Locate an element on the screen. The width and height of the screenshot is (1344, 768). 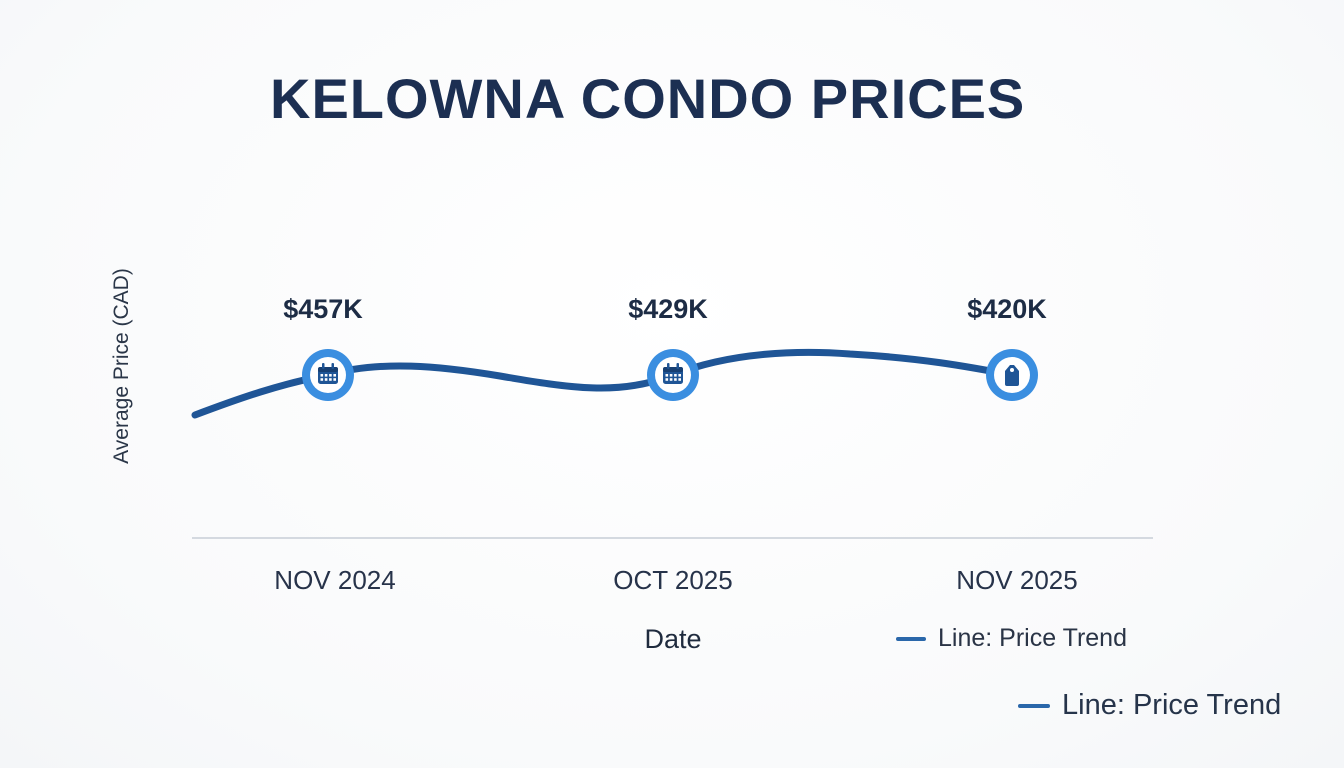
chart-title: KELOWNA CONDO PRICES is located at coordinates (648, 98).